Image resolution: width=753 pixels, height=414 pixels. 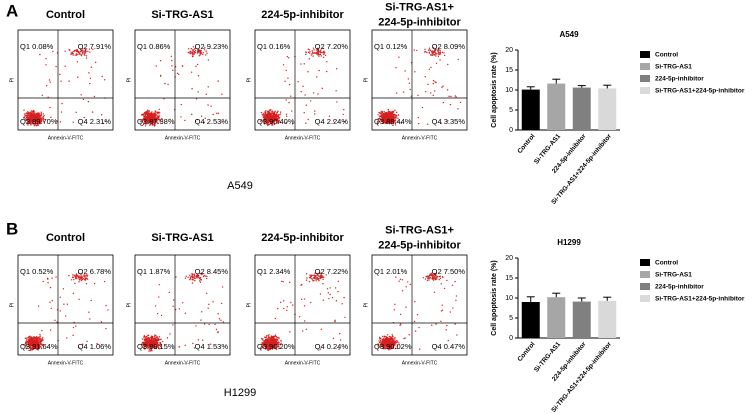 I want to click on plot-title: Si-TRG-AS1+, so click(x=419, y=7).